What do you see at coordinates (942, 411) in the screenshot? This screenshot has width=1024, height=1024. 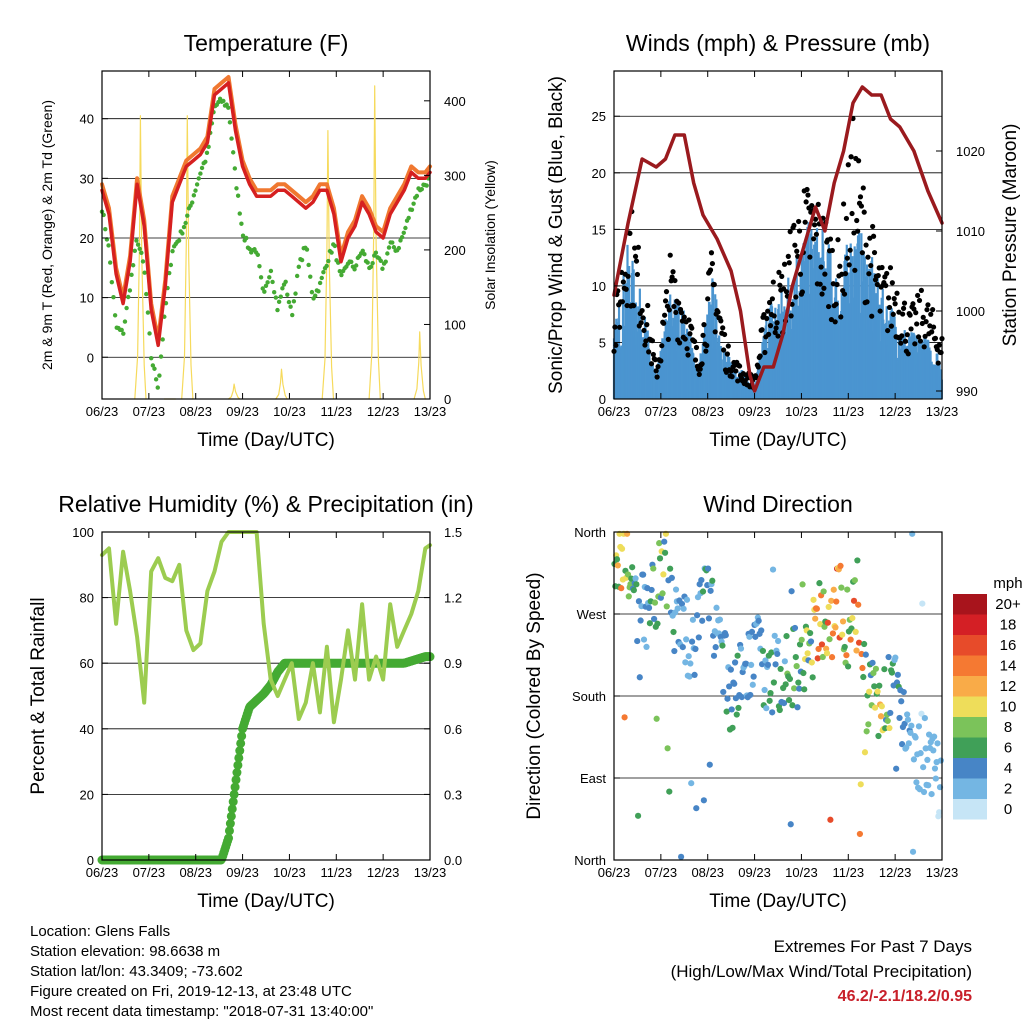 I see `x-tick-label: 13/23` at bounding box center [942, 411].